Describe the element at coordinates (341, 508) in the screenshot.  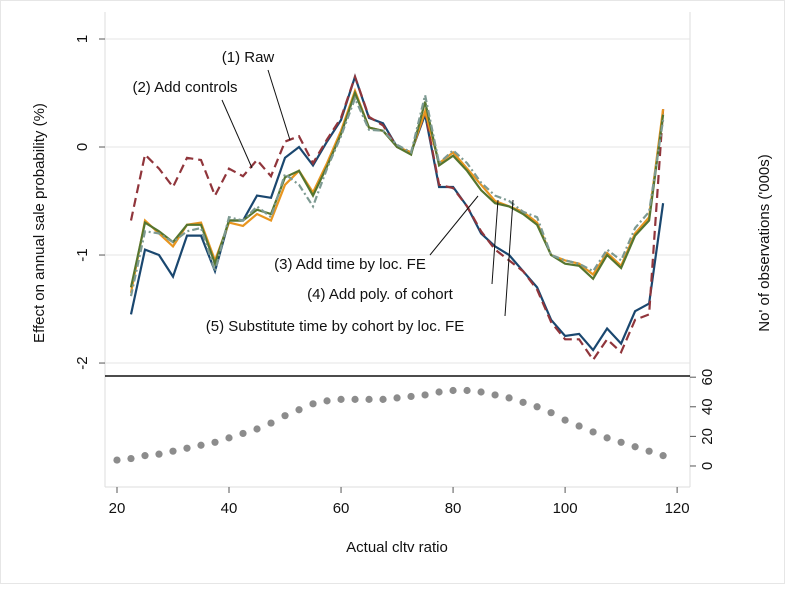
I see `x-tick-label: 60` at that location.